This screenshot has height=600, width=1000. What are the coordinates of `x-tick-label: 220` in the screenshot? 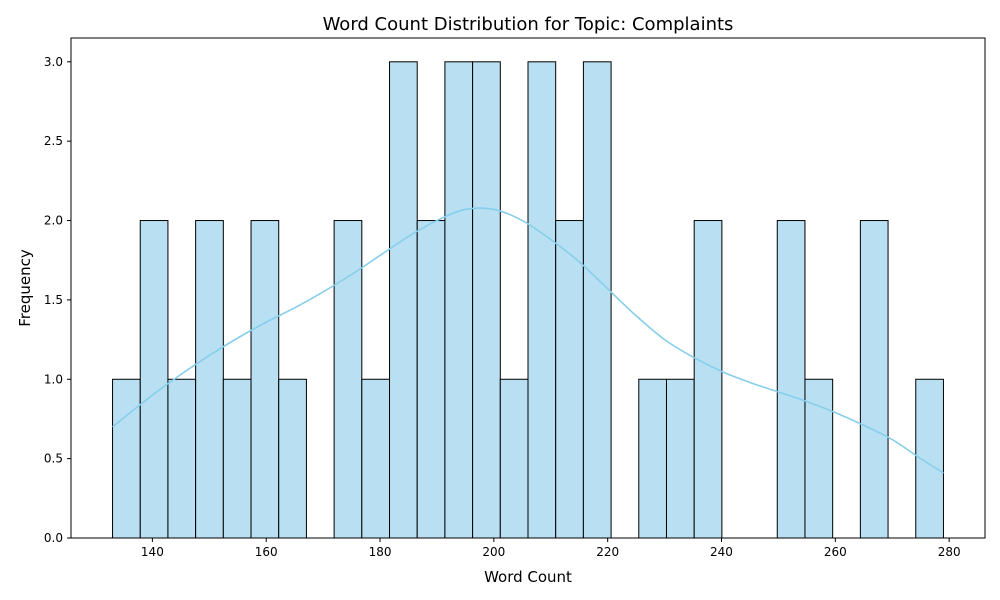 It's located at (607, 552).